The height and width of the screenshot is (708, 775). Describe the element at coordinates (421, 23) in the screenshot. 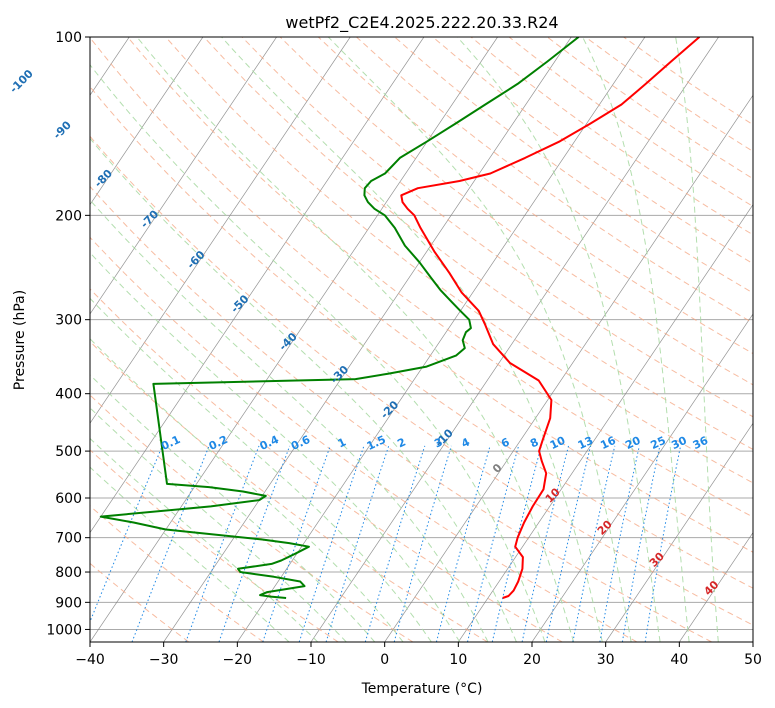

I see `chart-title: wetPf2_C2E4.2025.222.20.33.R24` at that location.